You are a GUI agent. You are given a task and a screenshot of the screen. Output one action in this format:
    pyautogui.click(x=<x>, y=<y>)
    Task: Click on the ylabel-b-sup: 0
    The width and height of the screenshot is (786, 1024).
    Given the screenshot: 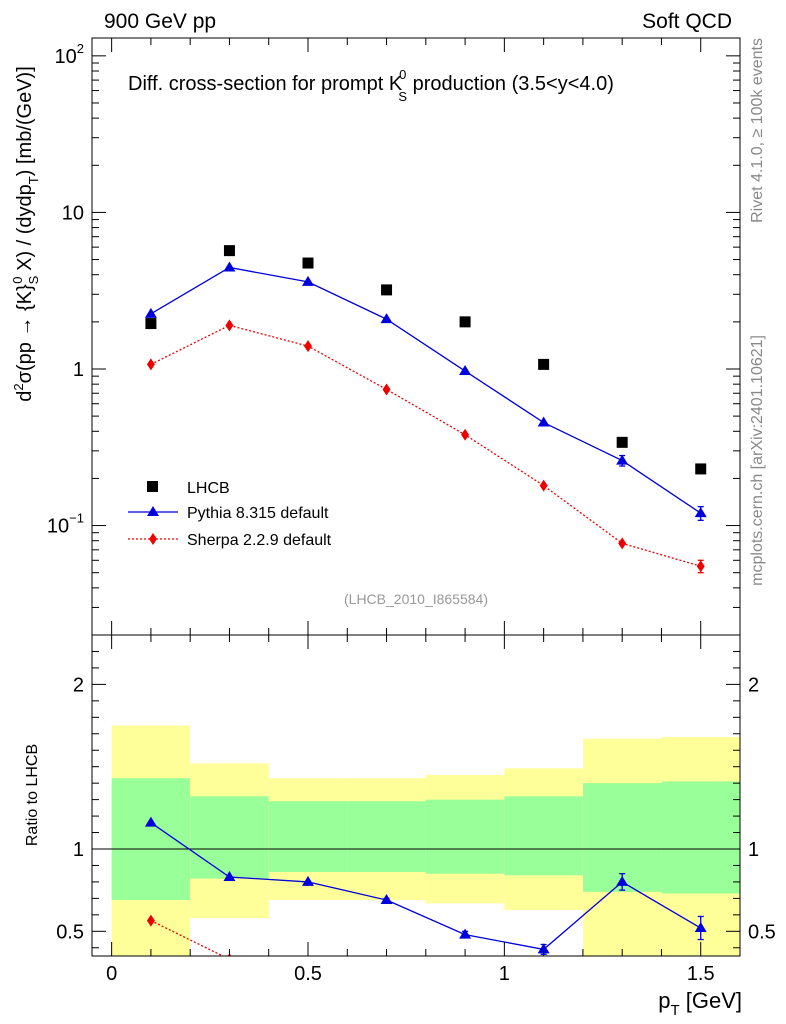 What is the action you would take?
    pyautogui.click(x=17, y=279)
    